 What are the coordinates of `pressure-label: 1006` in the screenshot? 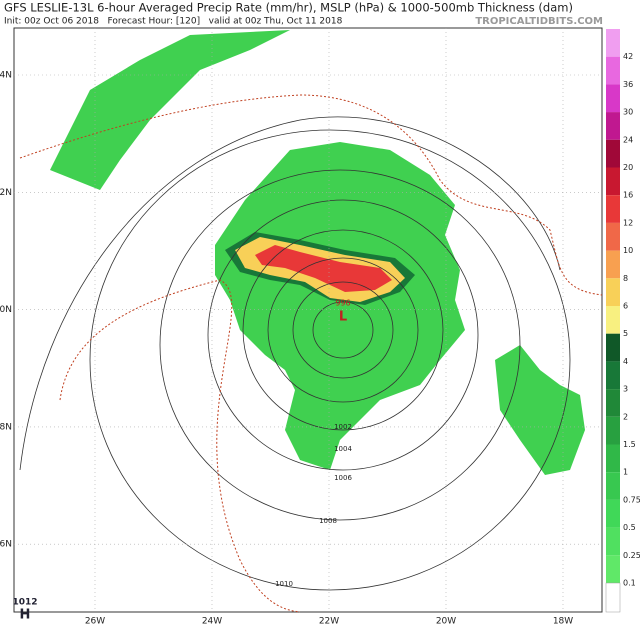 It's located at (343, 478).